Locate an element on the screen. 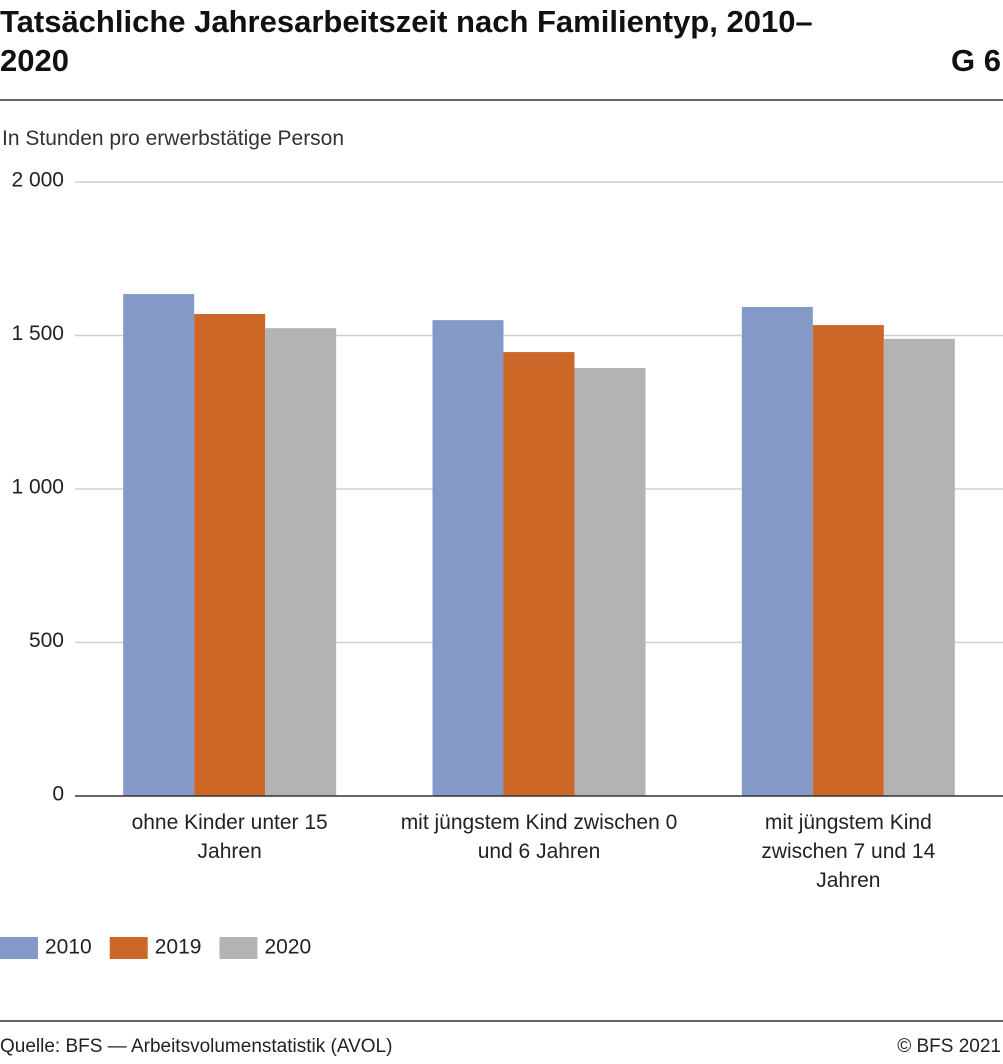 The width and height of the screenshot is (1003, 1064). figure-number: G 6 is located at coordinates (976, 60).